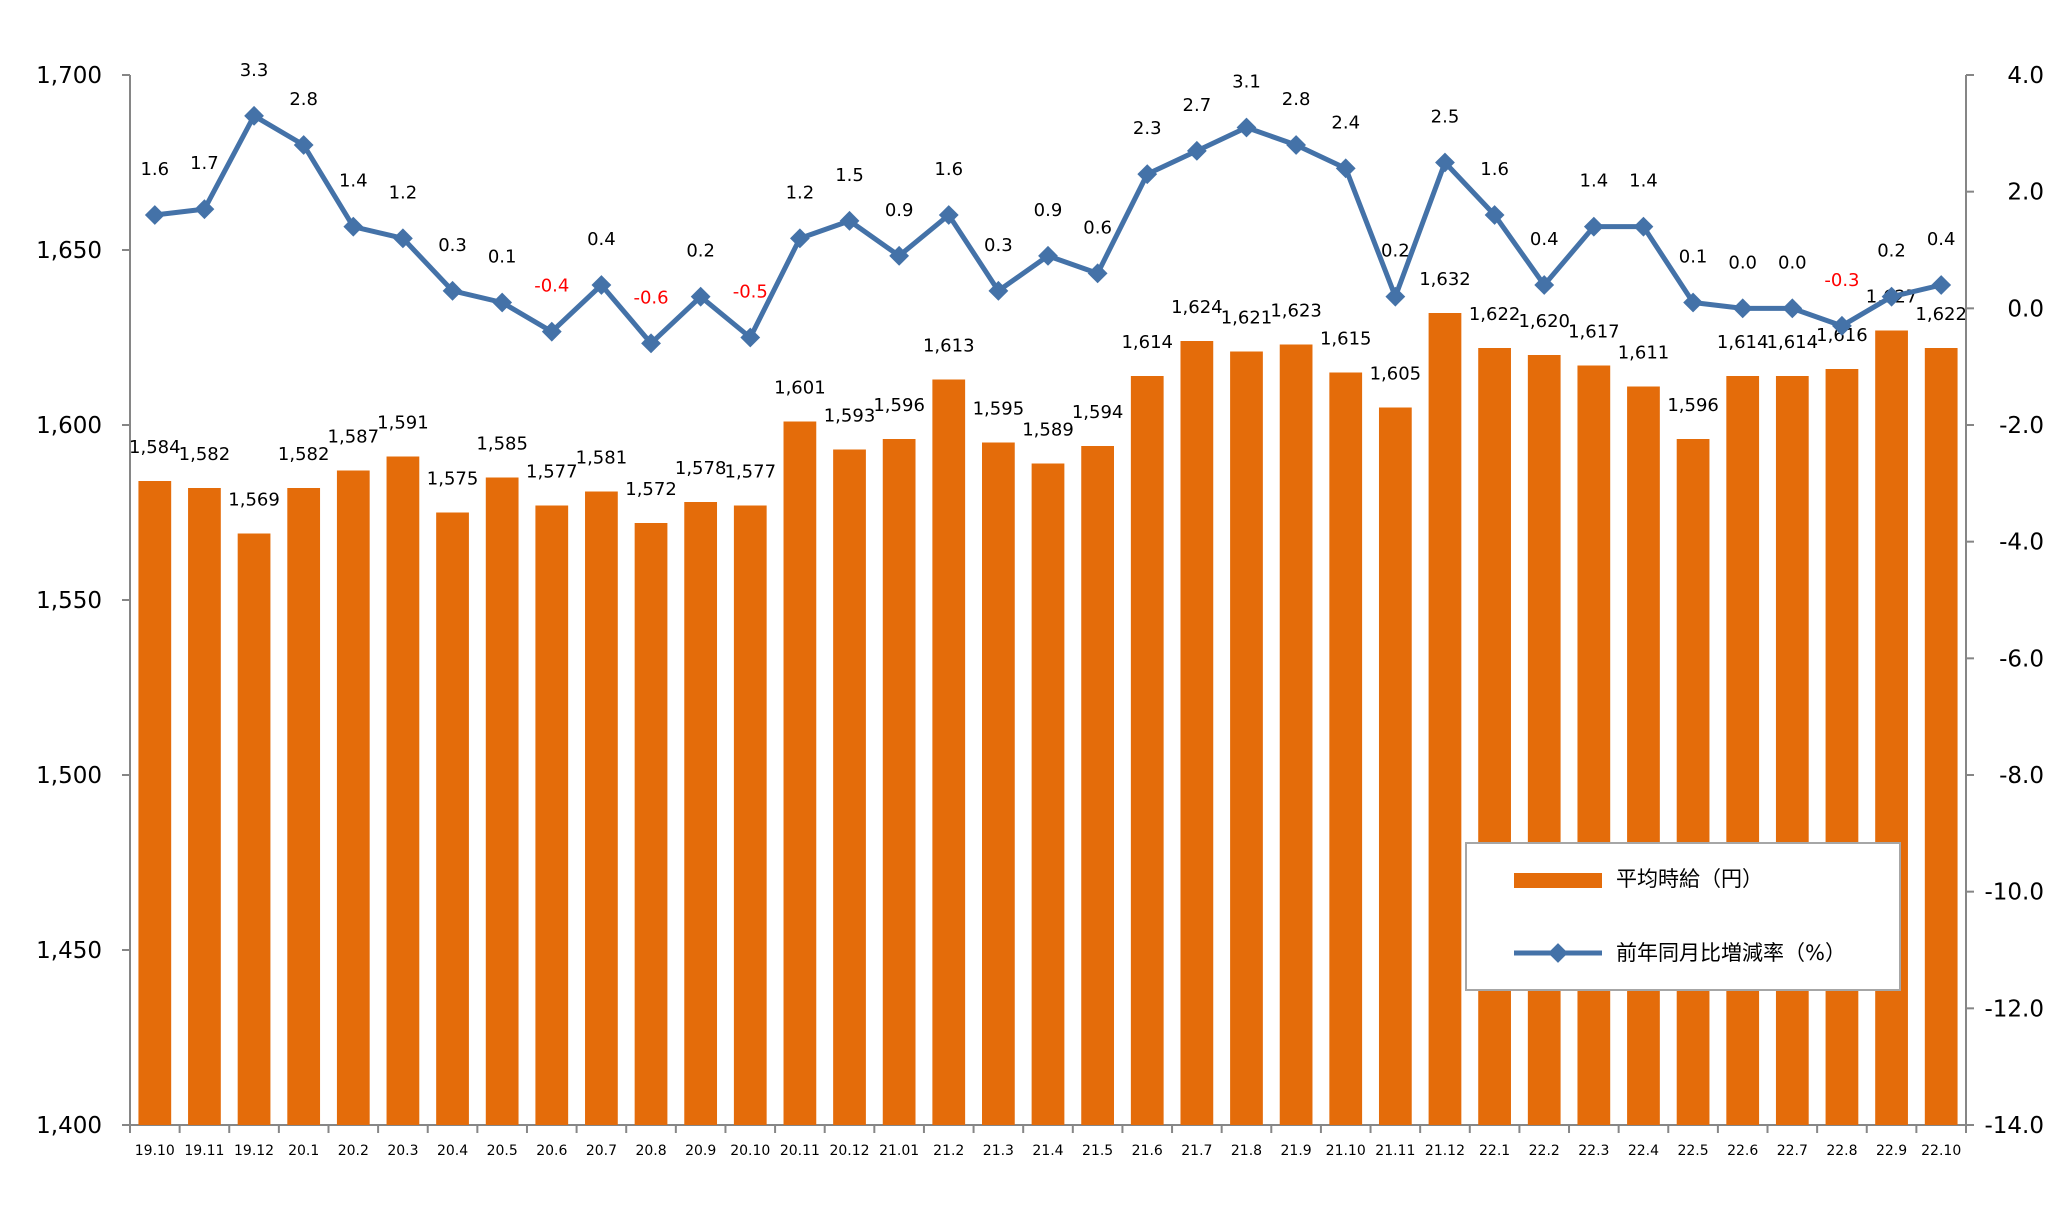  What do you see at coordinates (1643, 1151) in the screenshot?
I see `x-axis-tick-label: 22.4` at bounding box center [1643, 1151].